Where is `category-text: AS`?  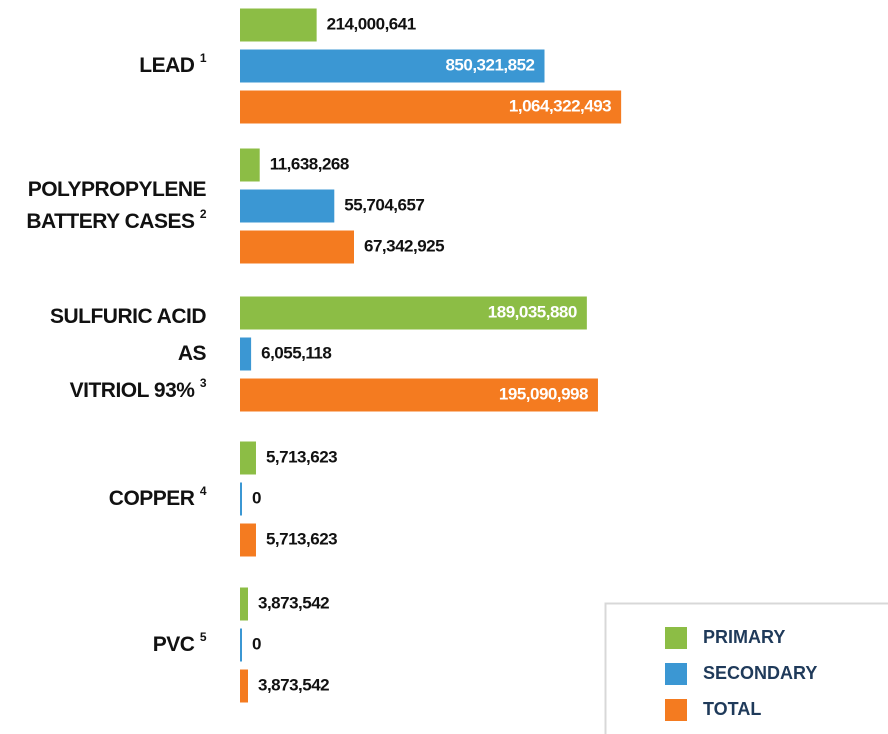 category-text: AS is located at coordinates (192, 353).